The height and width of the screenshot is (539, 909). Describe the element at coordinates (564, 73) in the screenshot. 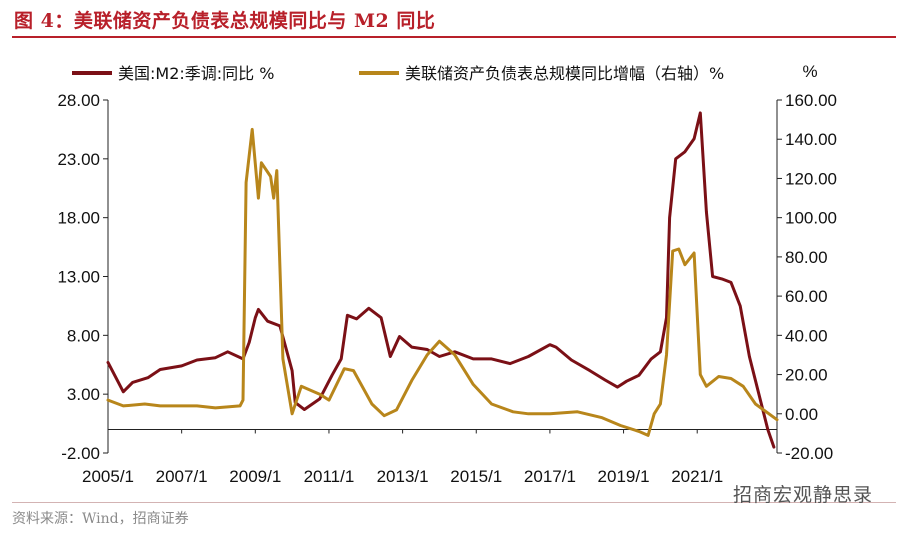

I see `legend-label-fed-balance-sheet-yoy: 美联储资产负债表总规模同比增幅（右轴）%` at that location.